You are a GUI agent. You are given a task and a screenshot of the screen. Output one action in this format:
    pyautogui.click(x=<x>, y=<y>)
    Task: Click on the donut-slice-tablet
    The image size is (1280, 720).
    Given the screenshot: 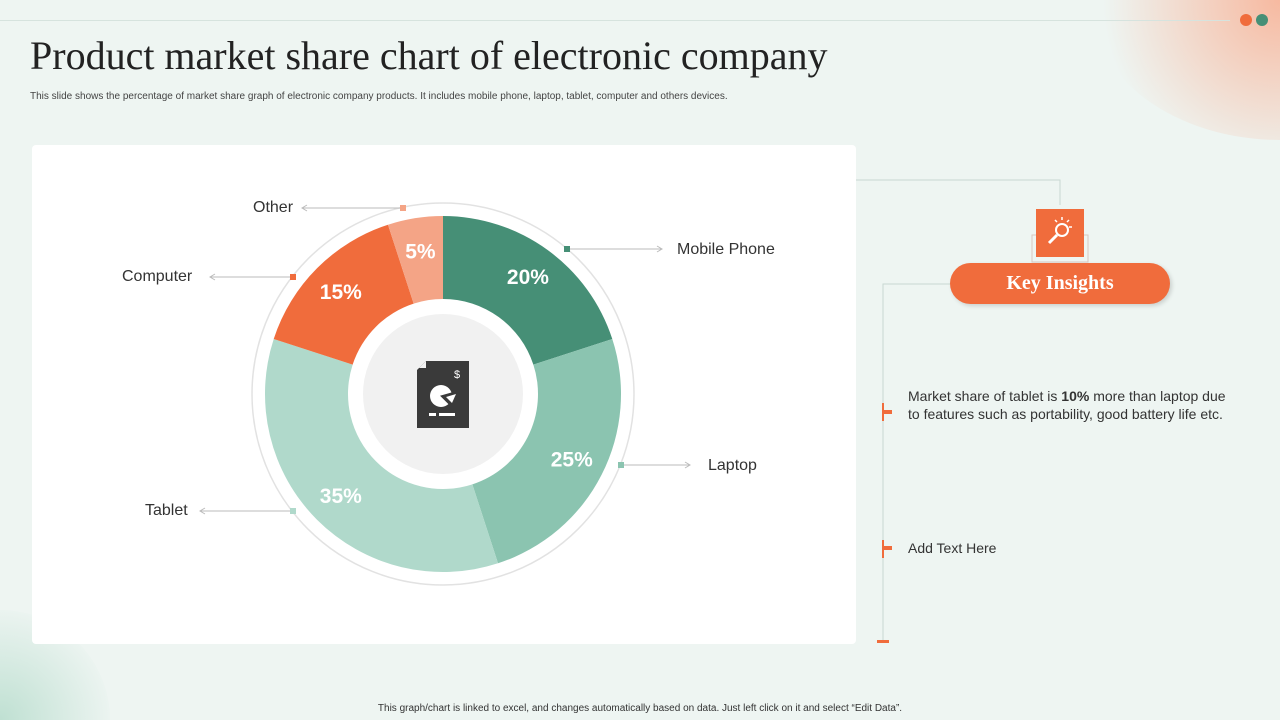 What is the action you would take?
    pyautogui.click(x=382, y=455)
    